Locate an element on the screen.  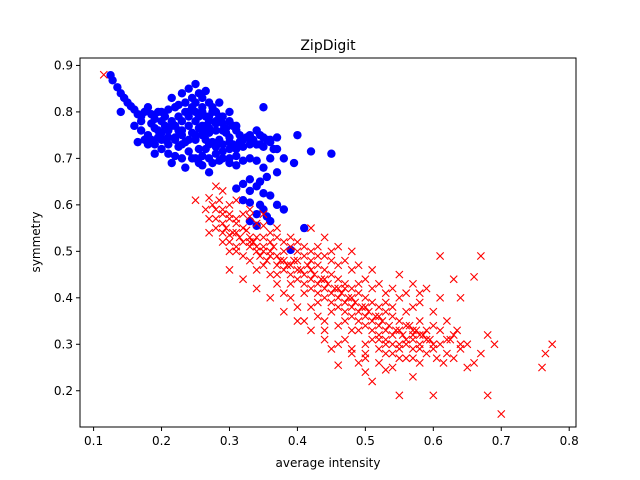
y-tick-label: 0.9 is located at coordinates (63, 65).